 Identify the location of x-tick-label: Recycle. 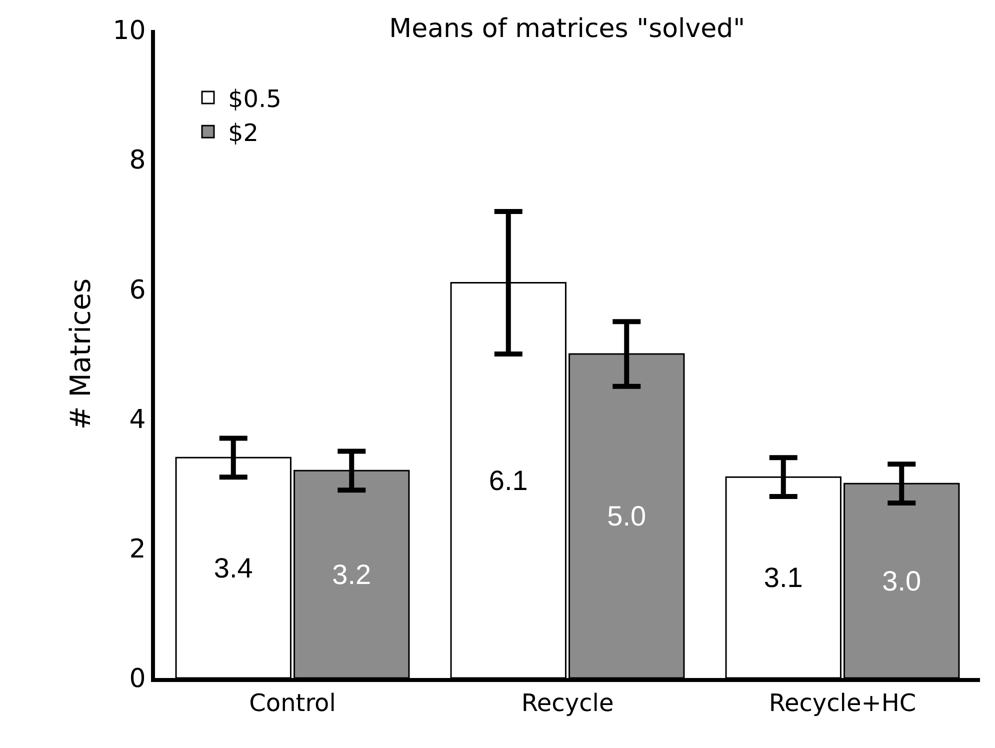
(567, 702).